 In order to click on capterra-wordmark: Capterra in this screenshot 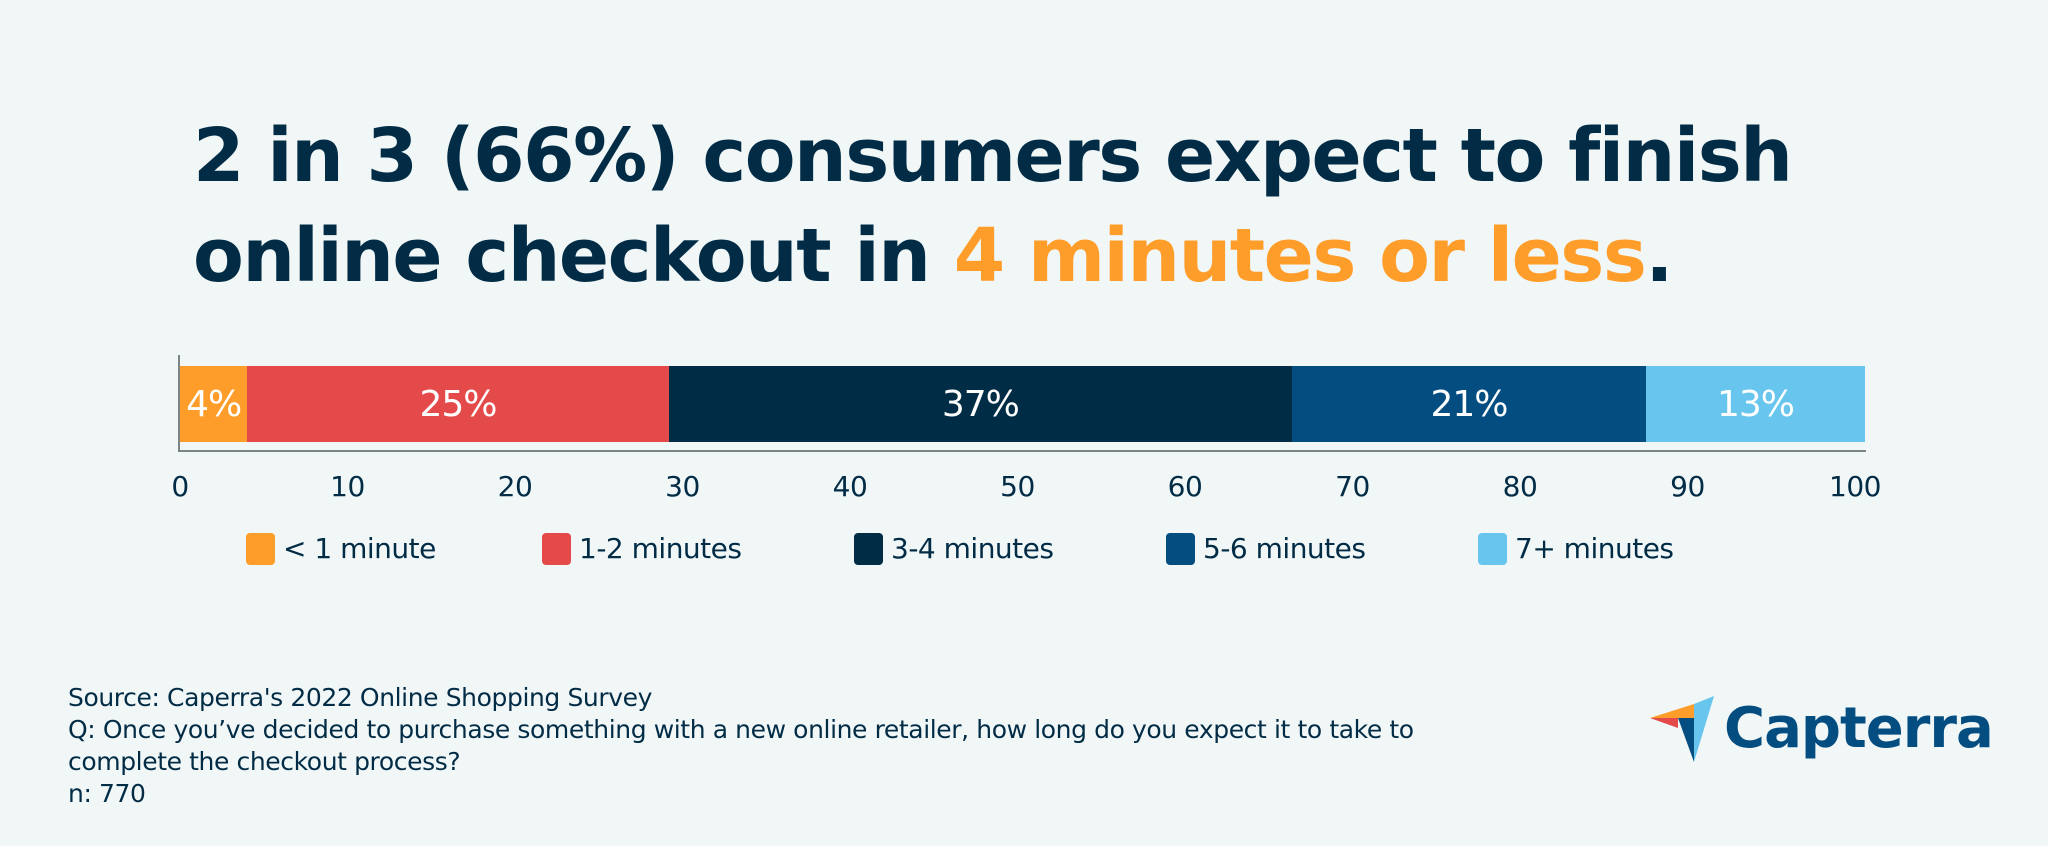, I will do `click(1859, 728)`.